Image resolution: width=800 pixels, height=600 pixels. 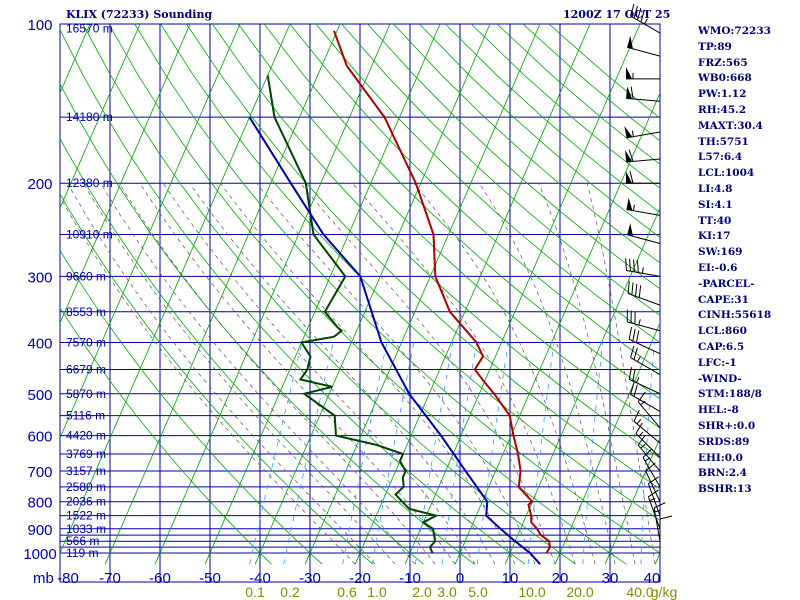 What do you see at coordinates (730, 394) in the screenshot?
I see `index-line: STM:188/8` at bounding box center [730, 394].